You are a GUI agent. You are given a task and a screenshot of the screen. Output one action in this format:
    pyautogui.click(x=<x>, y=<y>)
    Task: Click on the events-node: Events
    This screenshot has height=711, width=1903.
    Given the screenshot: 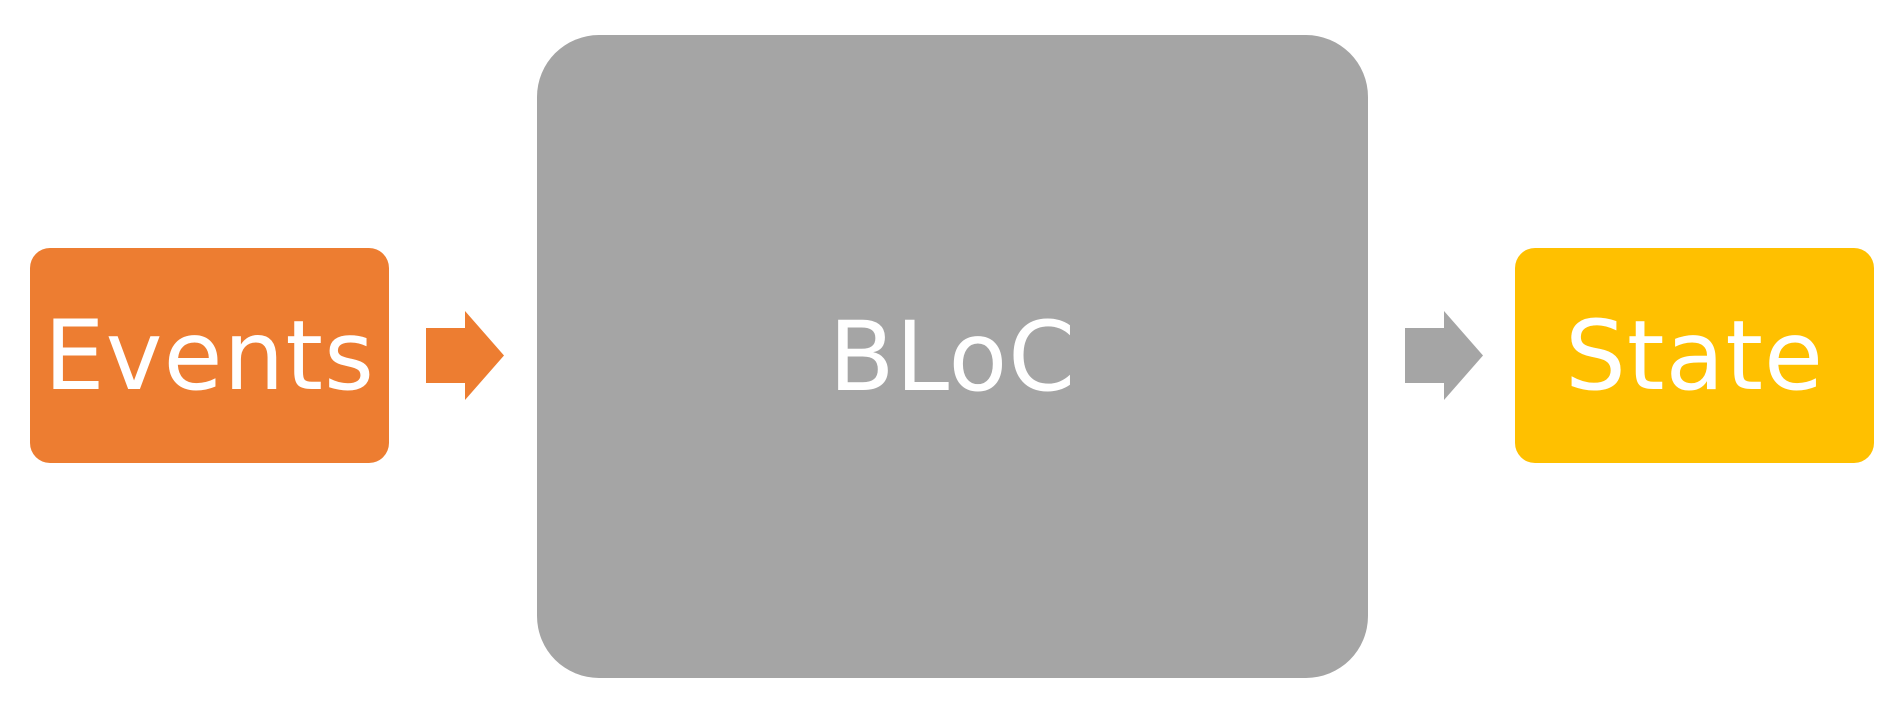 What is the action you would take?
    pyautogui.click(x=209, y=355)
    